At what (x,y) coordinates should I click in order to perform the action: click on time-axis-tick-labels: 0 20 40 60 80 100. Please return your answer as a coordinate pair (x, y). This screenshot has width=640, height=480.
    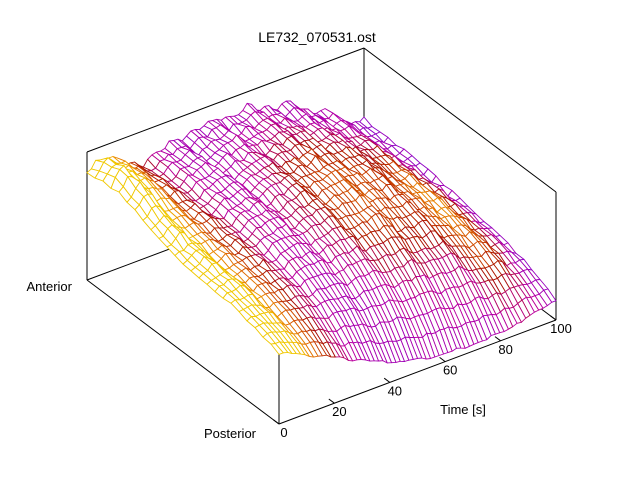
    Looking at the image, I should click on (425, 380).